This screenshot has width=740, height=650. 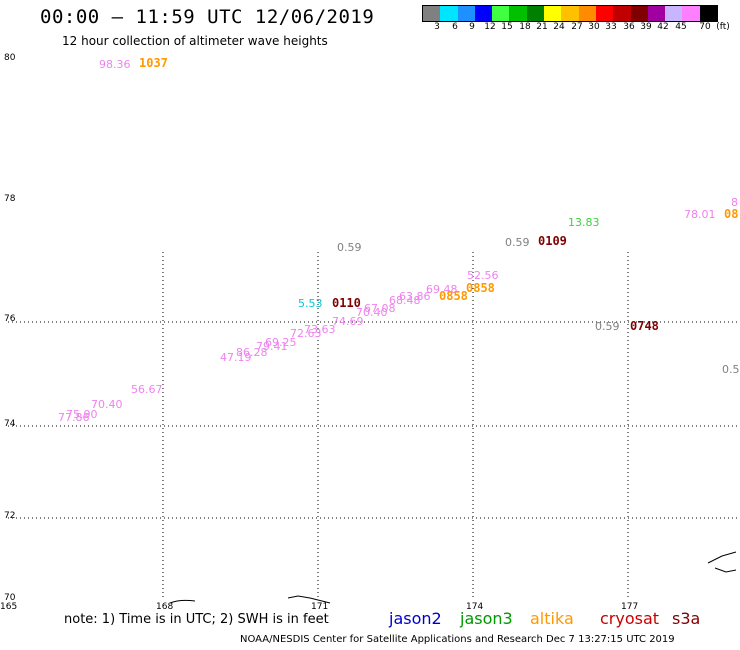 I want to click on latitude-label: 76, so click(x=10, y=319).